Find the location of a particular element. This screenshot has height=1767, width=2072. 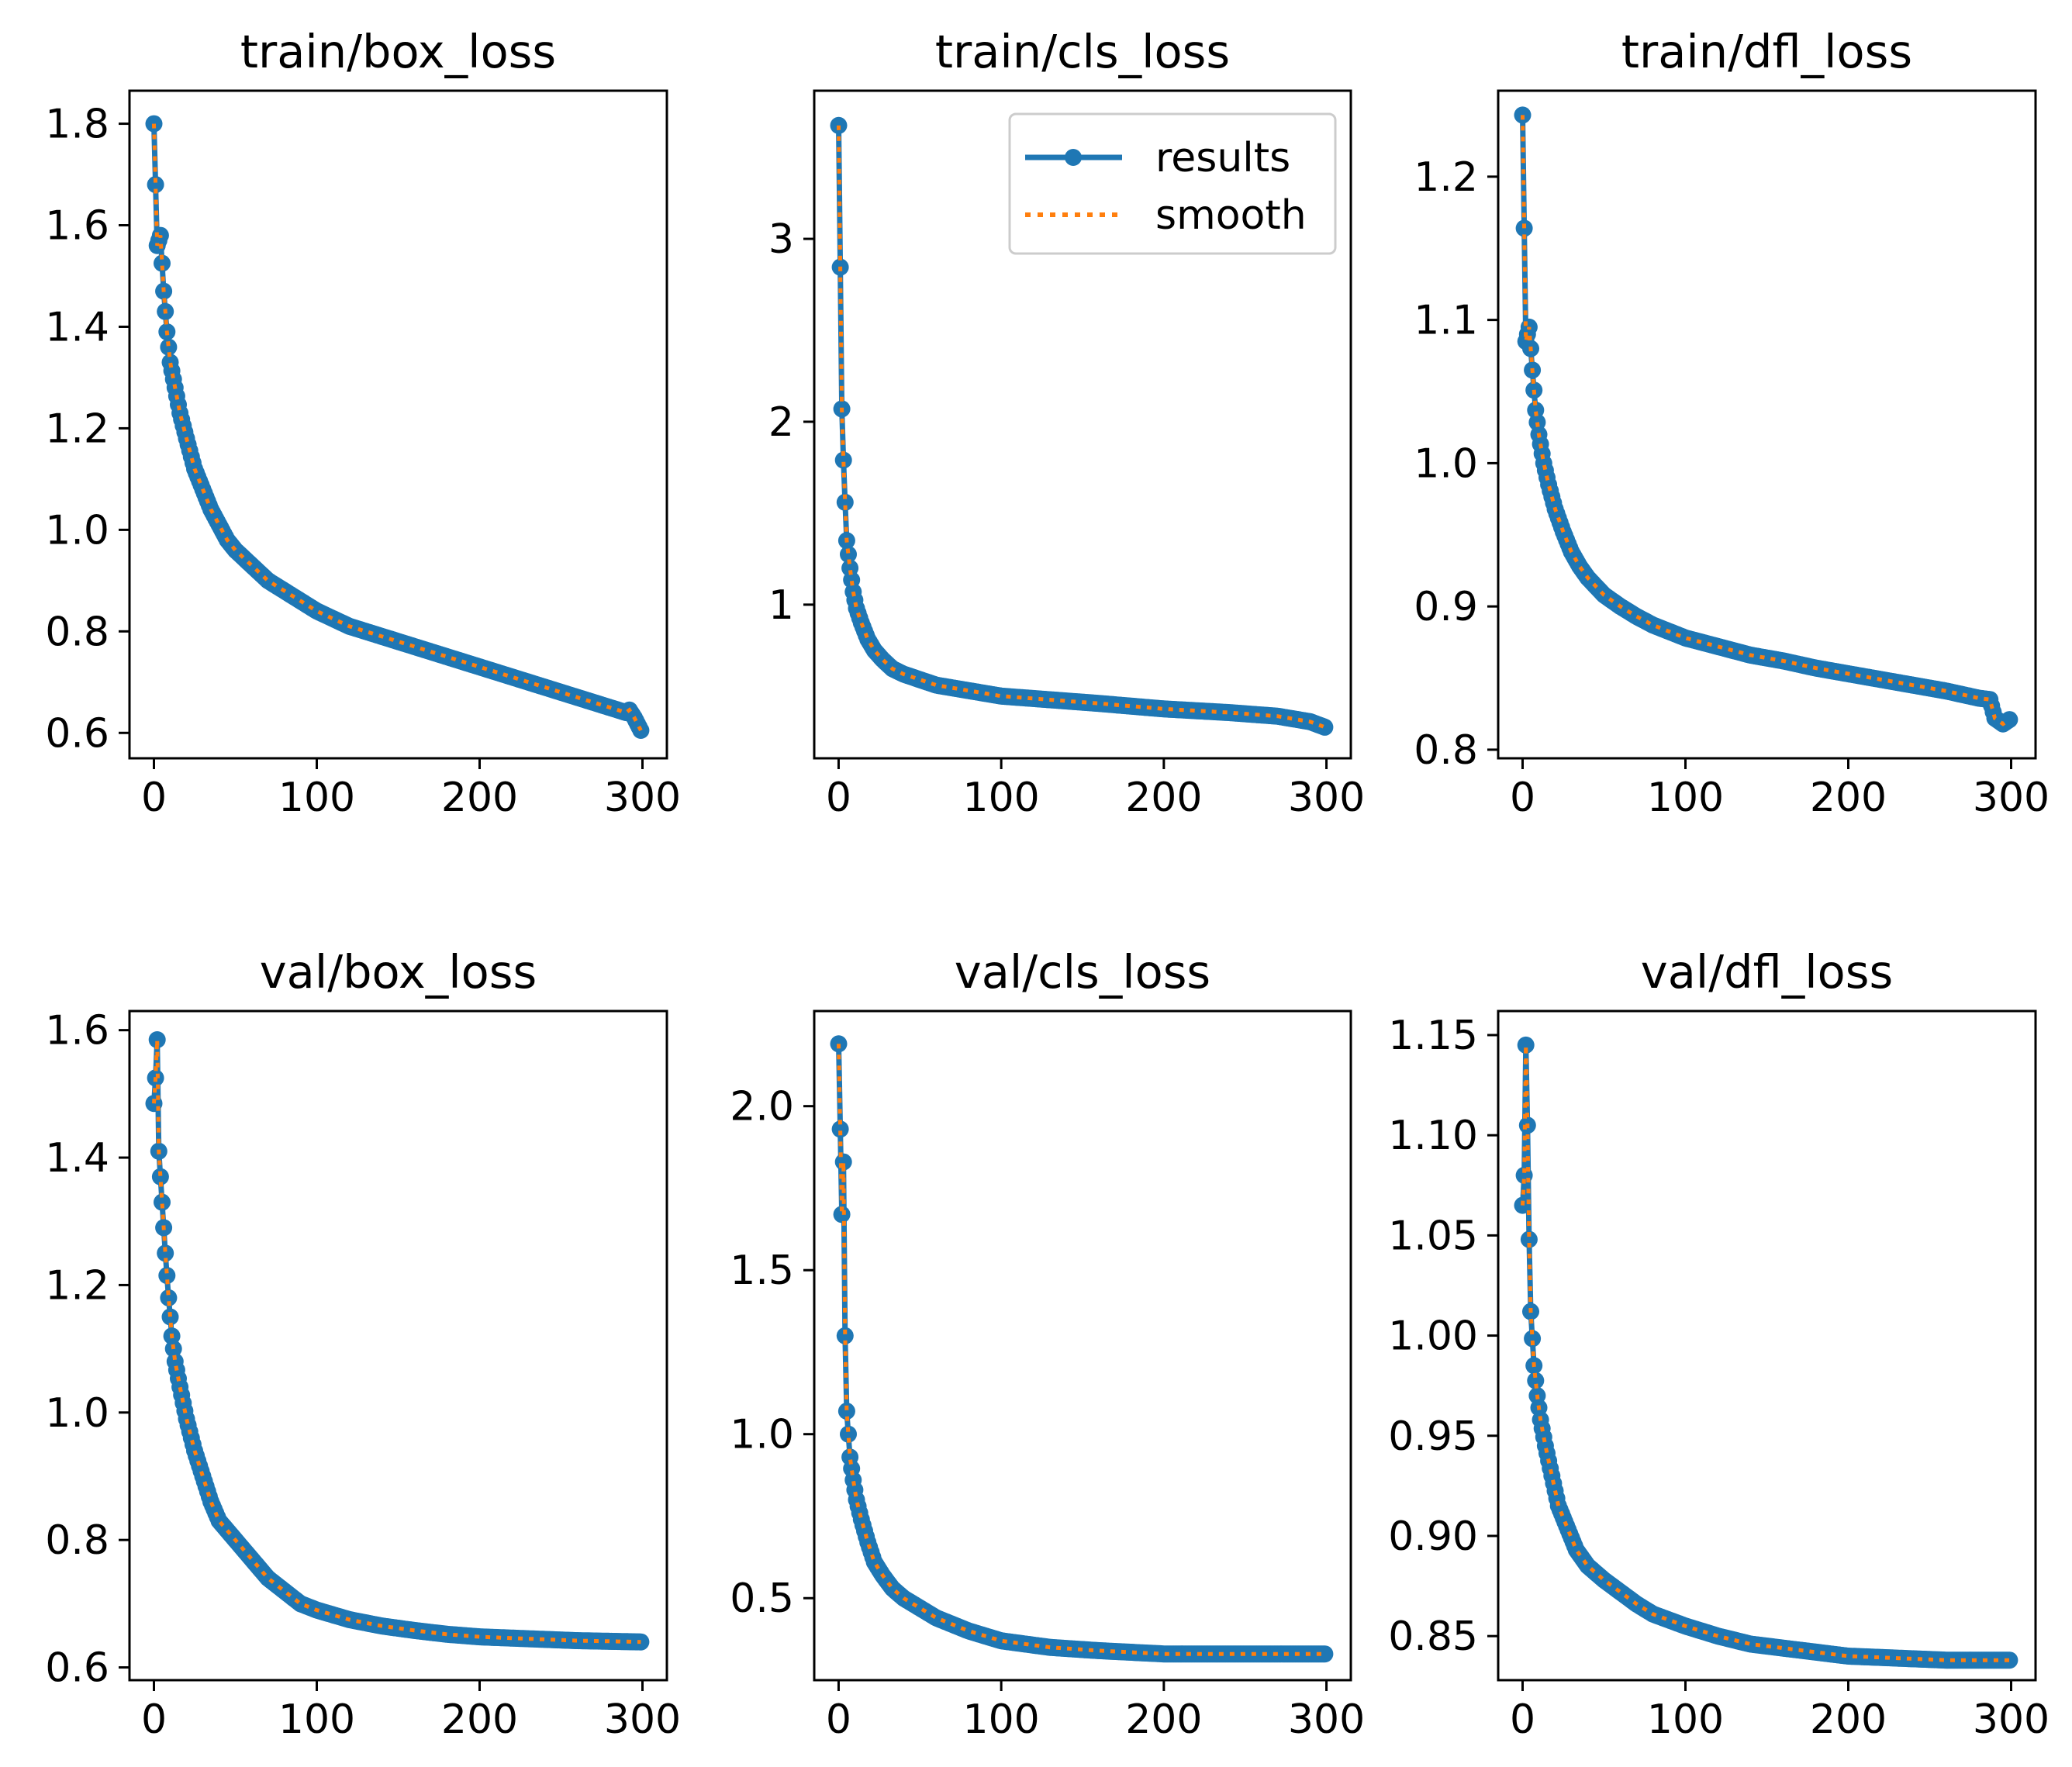

y-tick-label: 1.6 is located at coordinates (77, 227).